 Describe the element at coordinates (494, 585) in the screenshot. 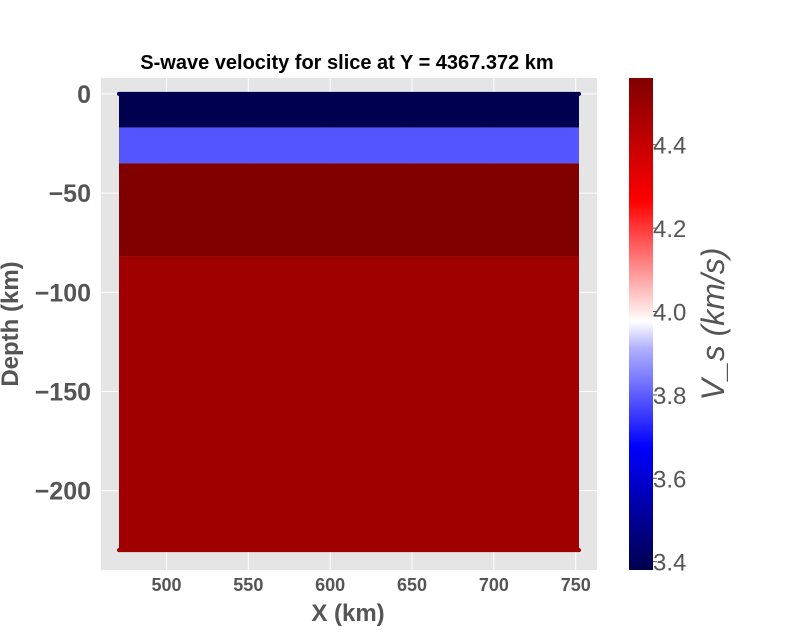

I see `x-tick-label-4: 700` at that location.